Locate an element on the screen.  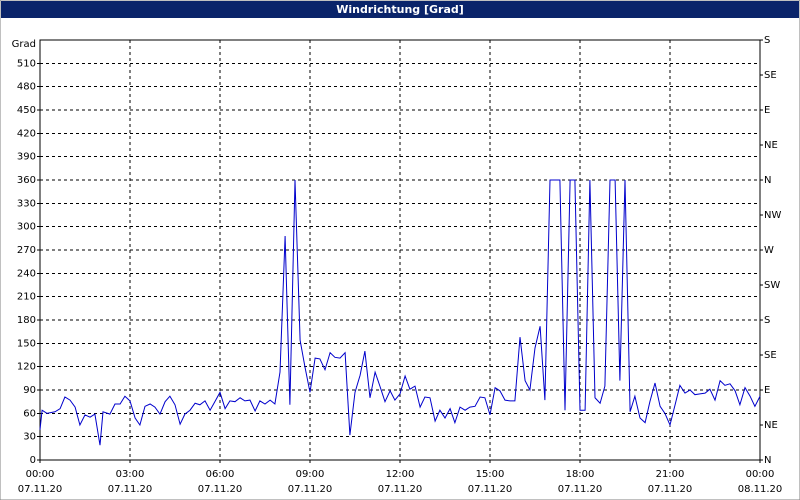
y-tick-label: 450 is located at coordinates (26, 110).